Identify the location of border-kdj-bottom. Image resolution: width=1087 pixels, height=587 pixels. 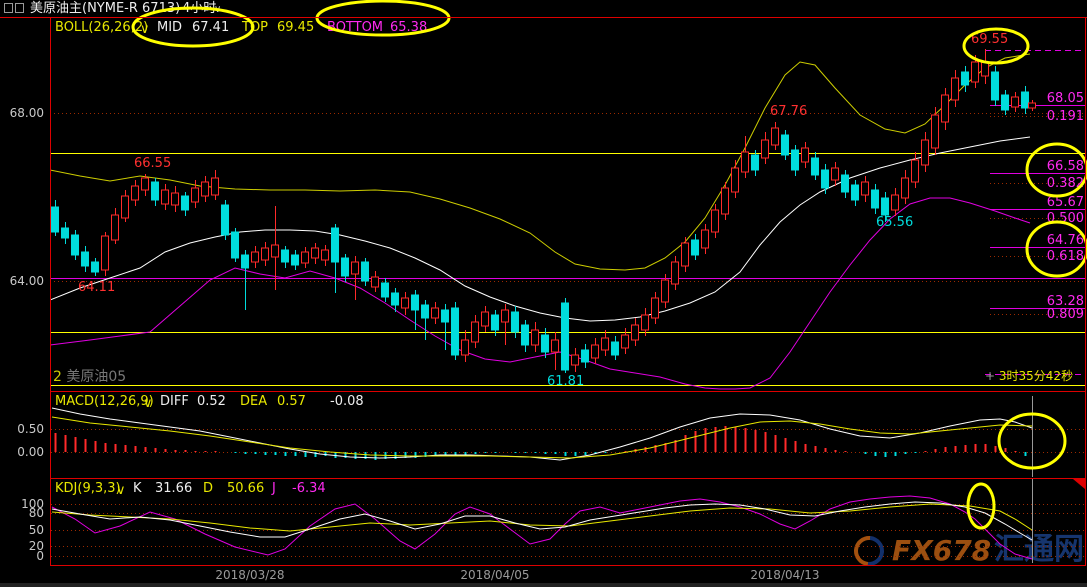
(568, 565).